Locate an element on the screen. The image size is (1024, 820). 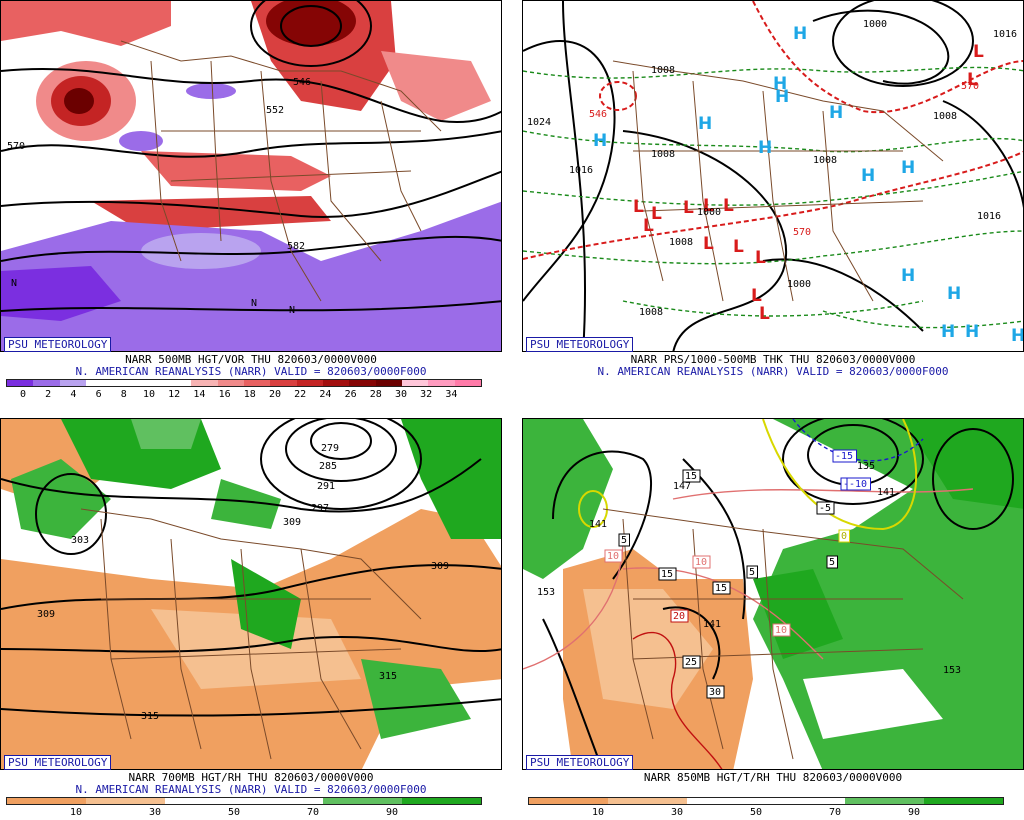
temperature-label: 25 is located at coordinates (691, 662).